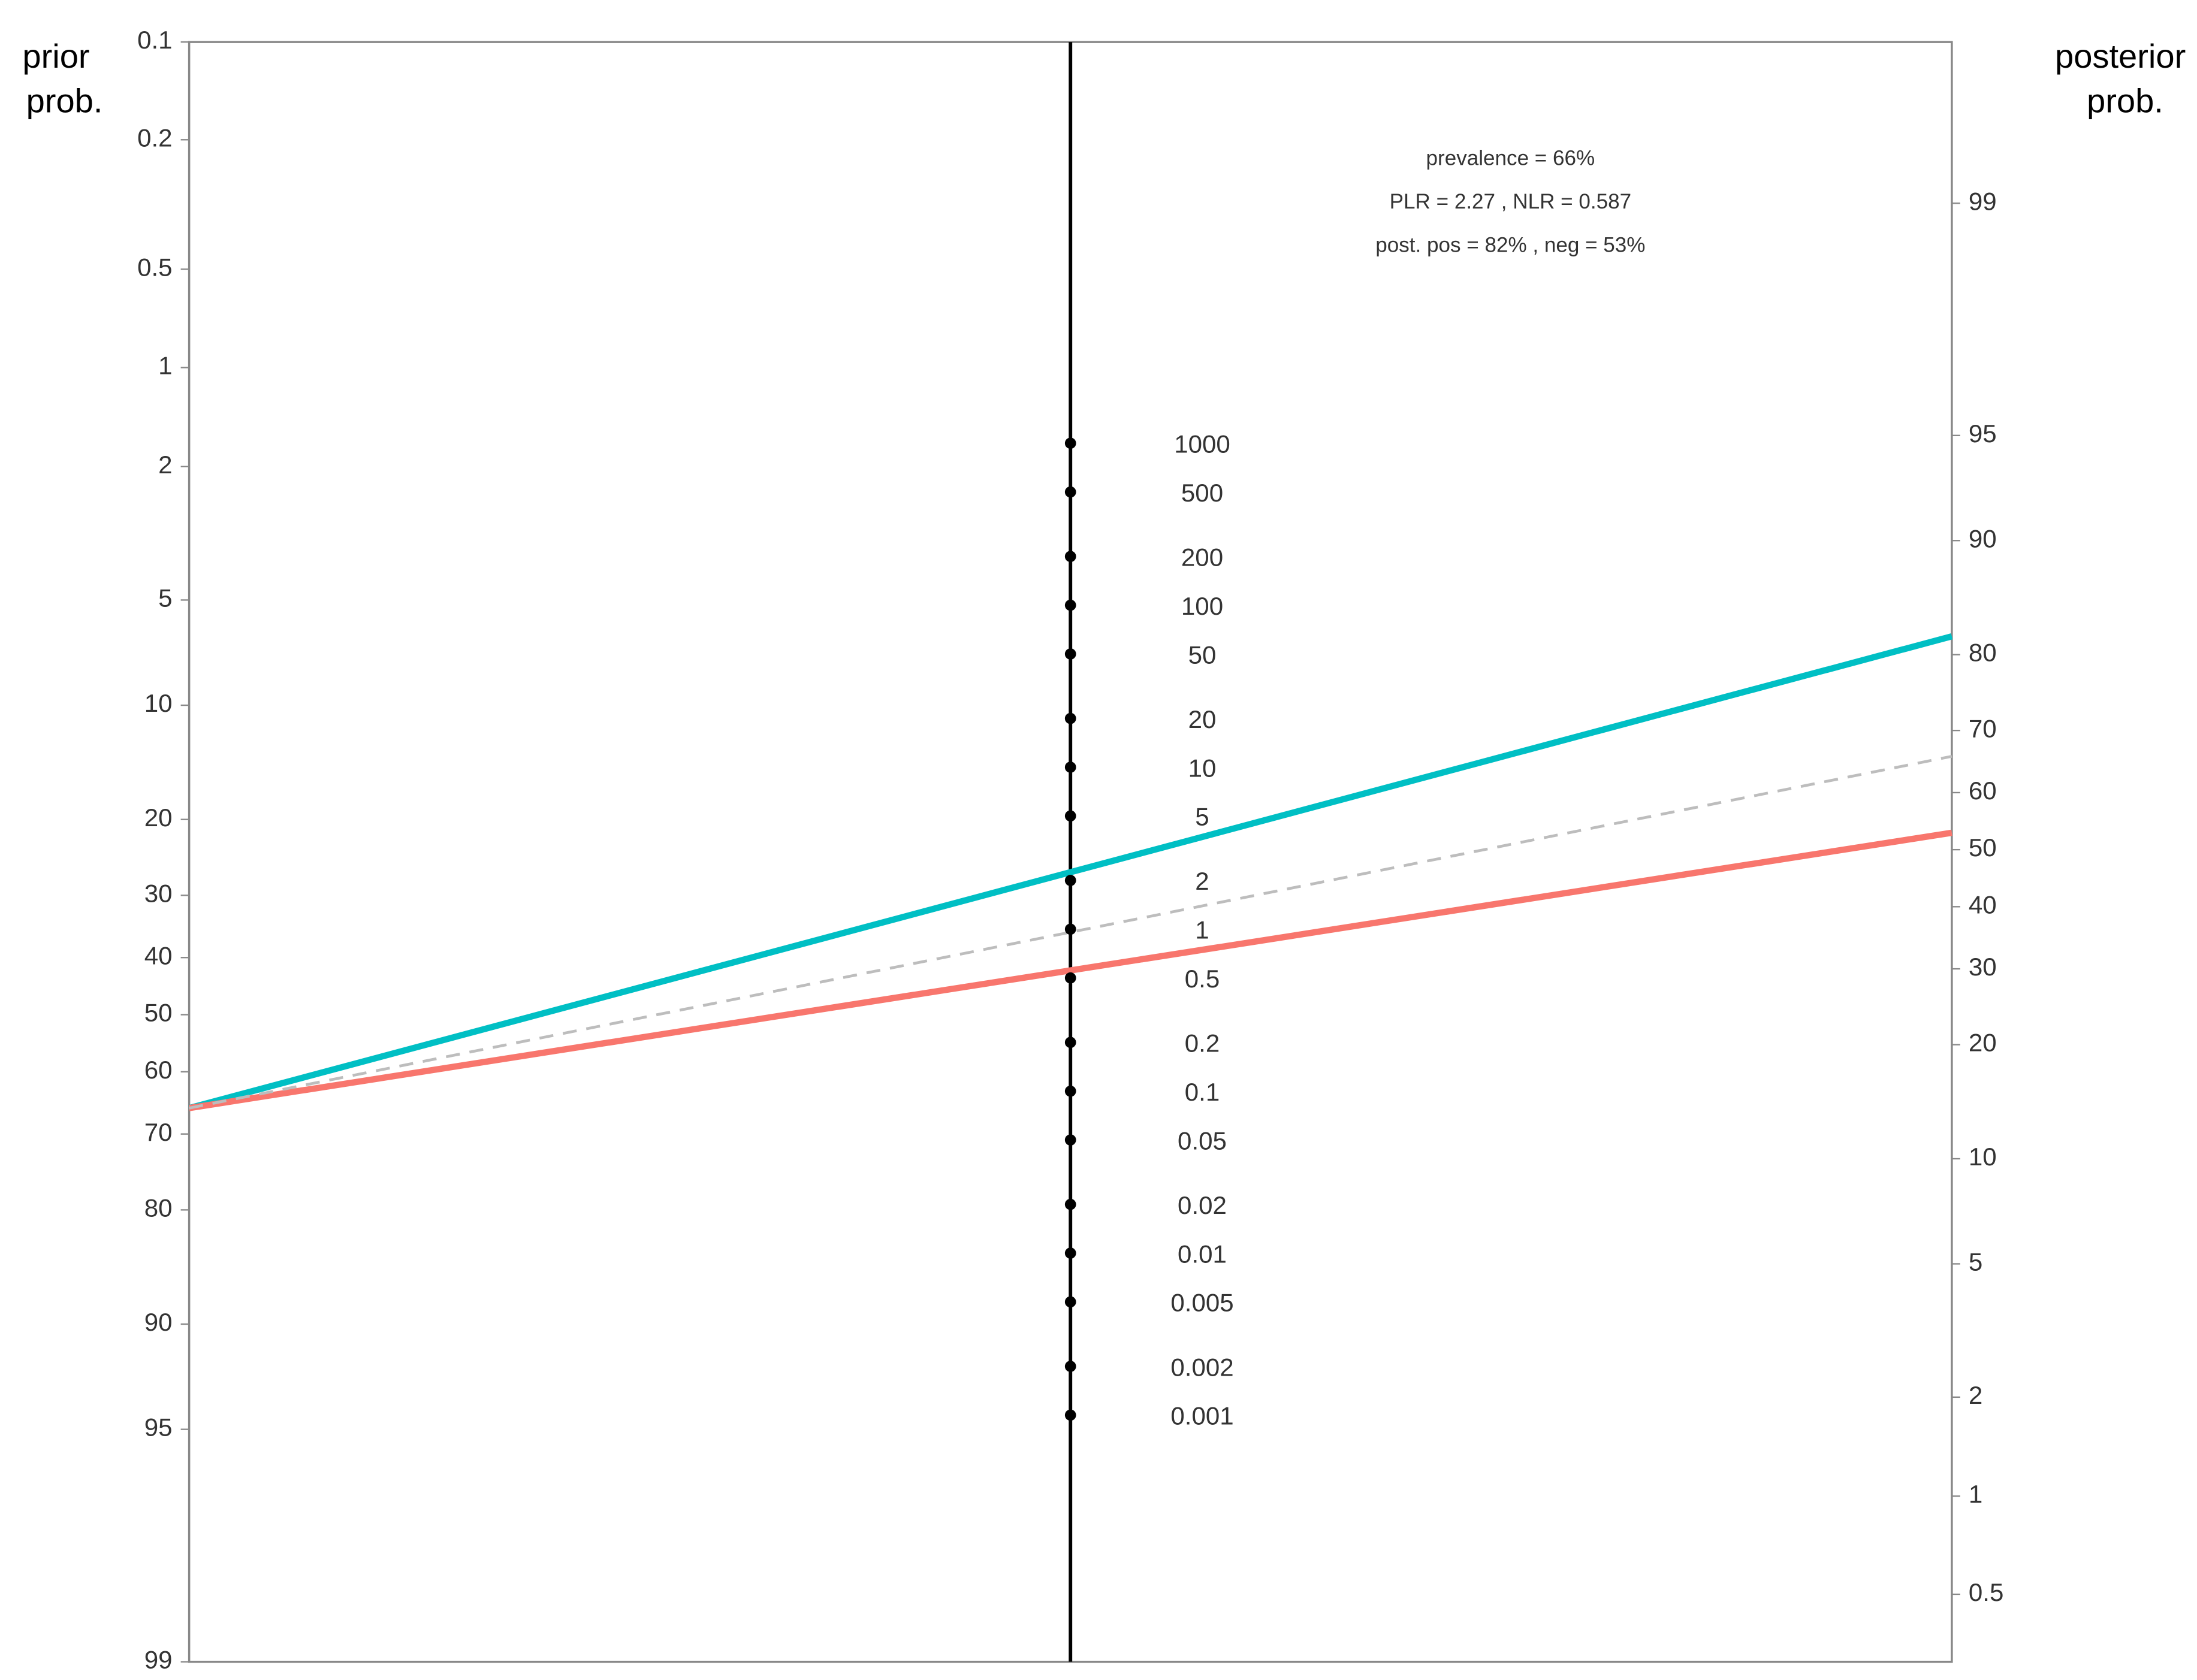 Image resolution: width=2197 pixels, height=1680 pixels. I want to click on y-tick-label: 1, so click(165, 366).